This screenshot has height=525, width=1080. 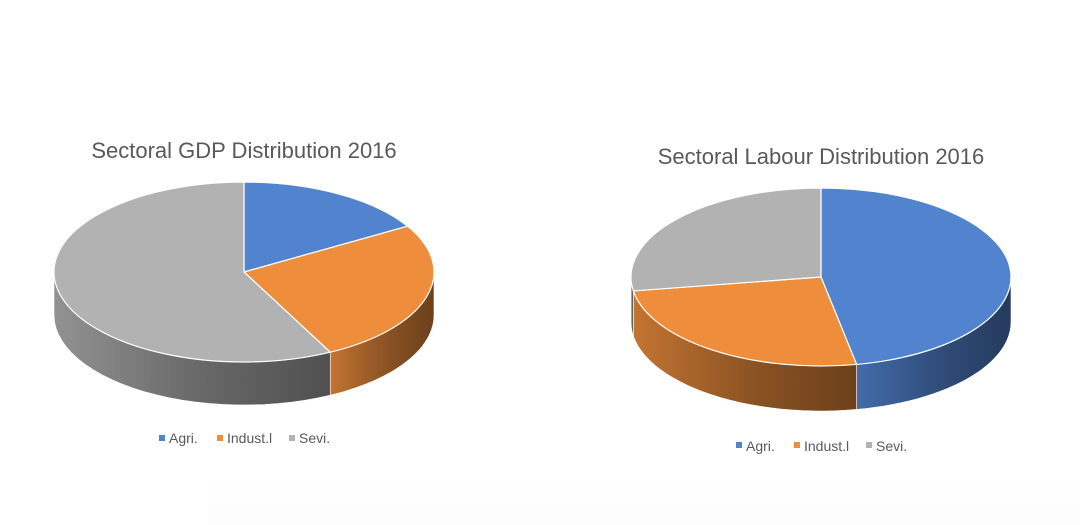 I want to click on labour-legend-swatch-agri, so click(x=739, y=445).